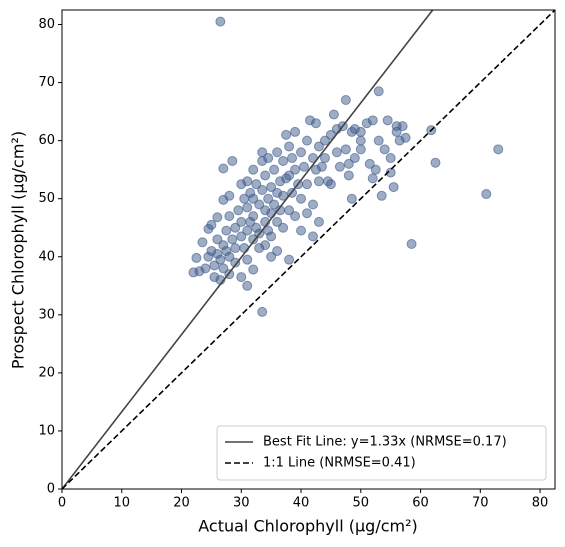  I want to click on y-tick-label: 20, so click(46, 372).